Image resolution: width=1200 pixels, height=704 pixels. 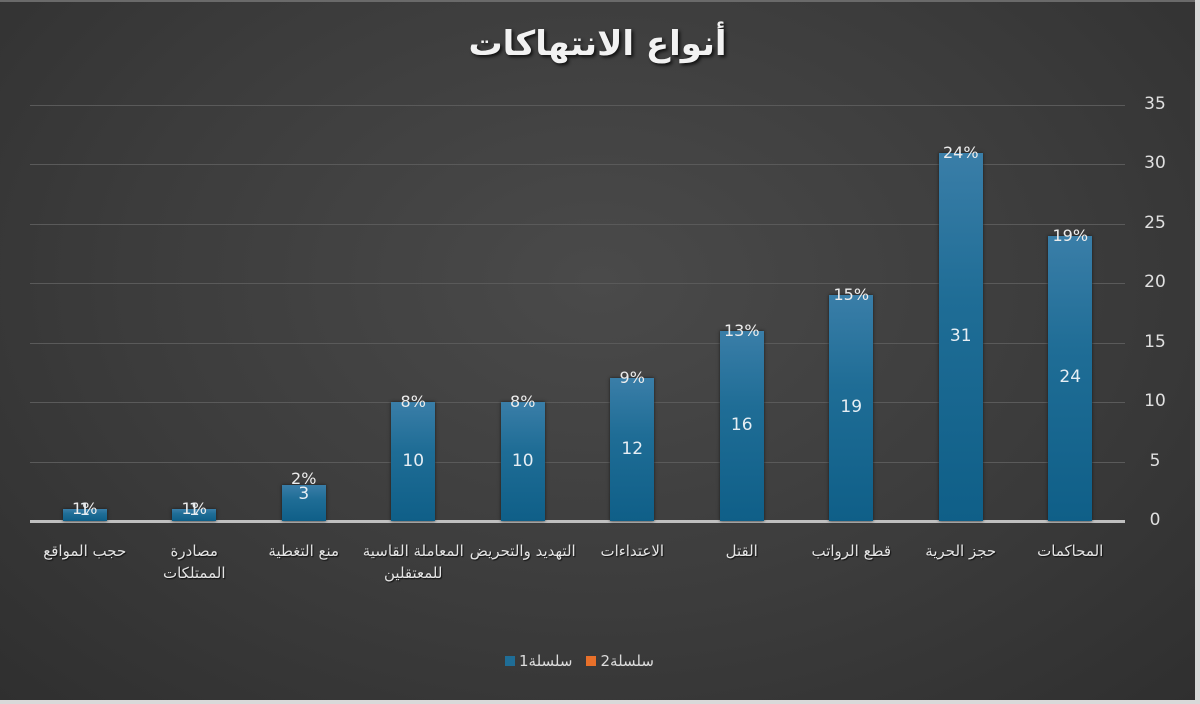 What do you see at coordinates (577, 521) in the screenshot?
I see `x-axis-line` at bounding box center [577, 521].